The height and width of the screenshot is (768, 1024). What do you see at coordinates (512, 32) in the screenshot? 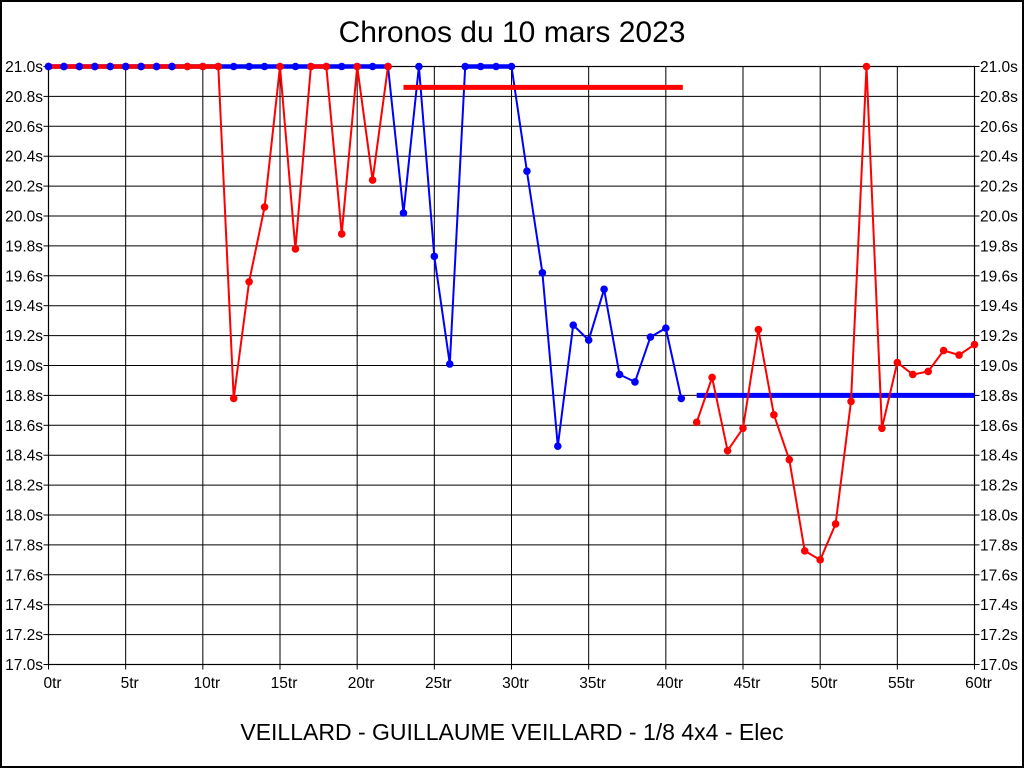
I see `page-title: Chronos du 10 mars 2023` at bounding box center [512, 32].